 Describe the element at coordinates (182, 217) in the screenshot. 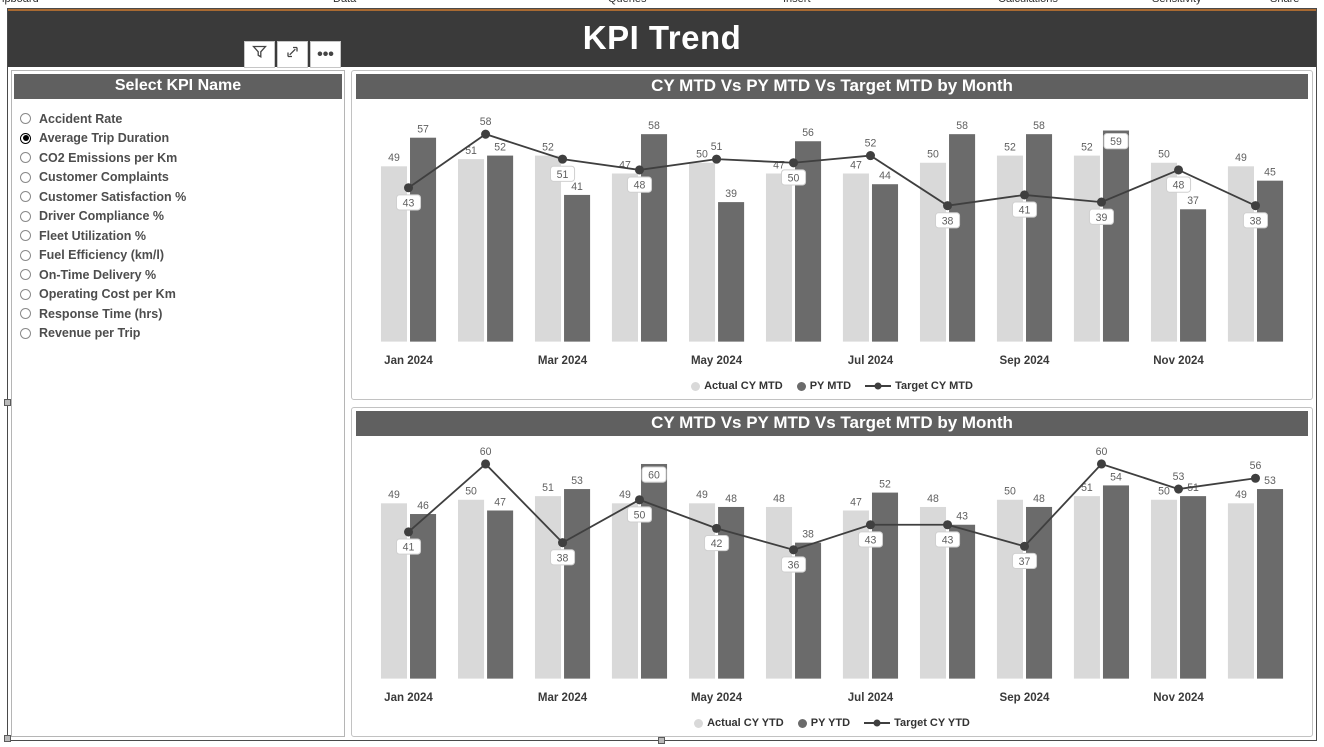

I see `kpi-option-driver-compliance: Driver Compliance %` at that location.